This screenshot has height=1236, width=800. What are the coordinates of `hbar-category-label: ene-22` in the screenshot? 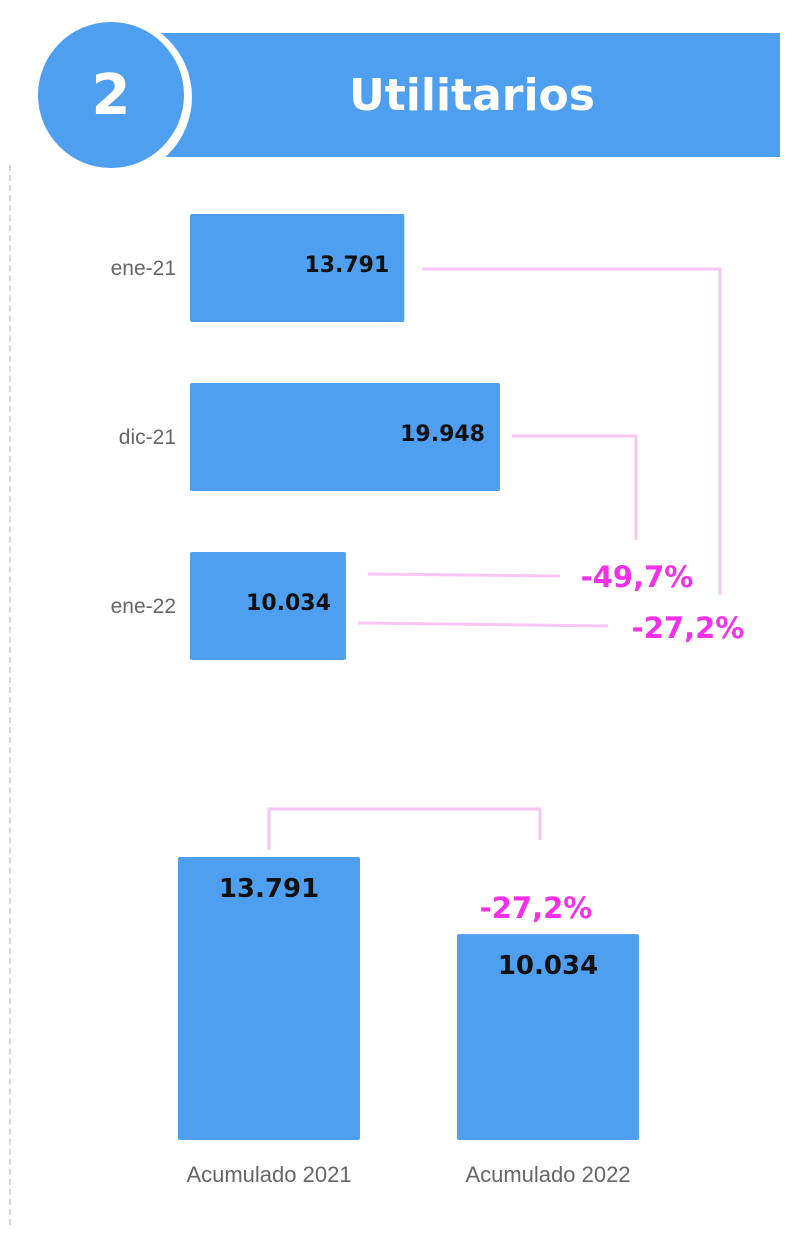 It's located at (143, 606).